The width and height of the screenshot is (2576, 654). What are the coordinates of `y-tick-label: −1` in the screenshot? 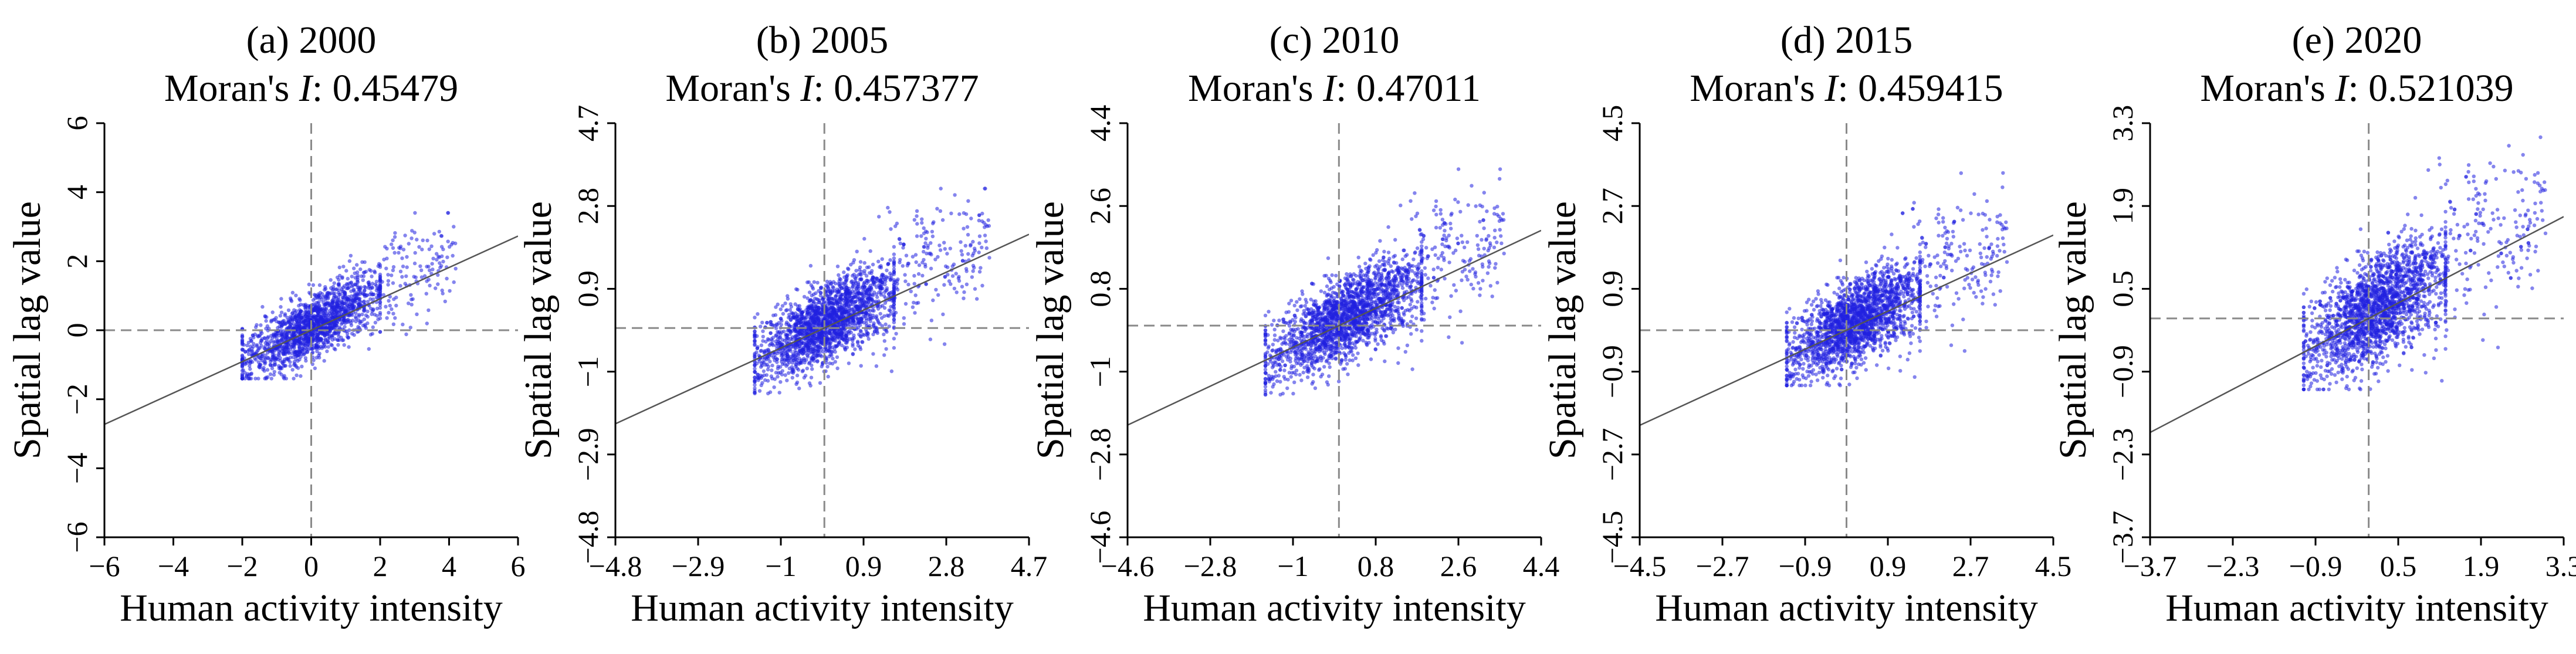 It's located at (587, 371).